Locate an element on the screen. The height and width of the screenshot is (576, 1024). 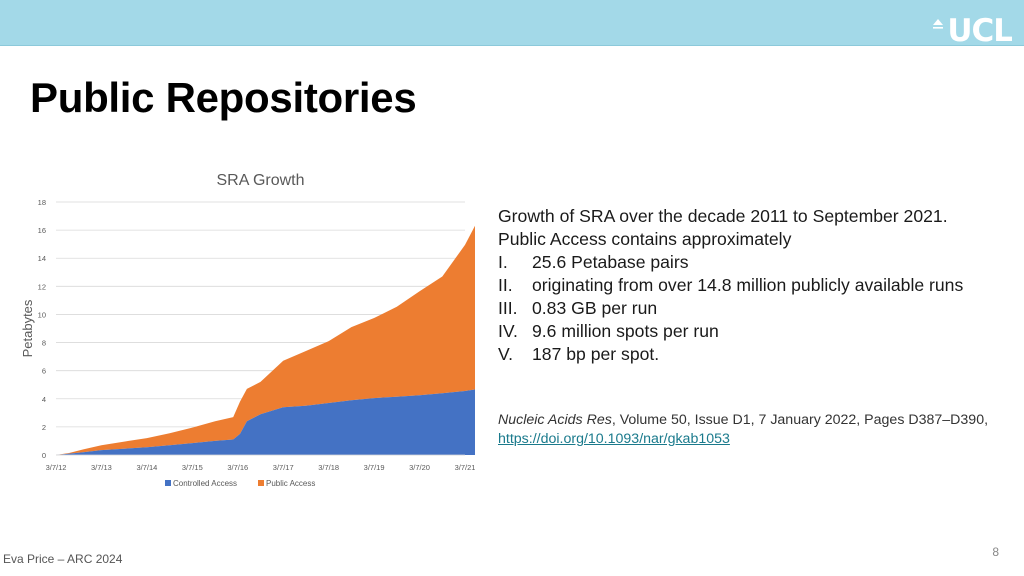
legend-swatch-controlled-access is located at coordinates (168, 483).